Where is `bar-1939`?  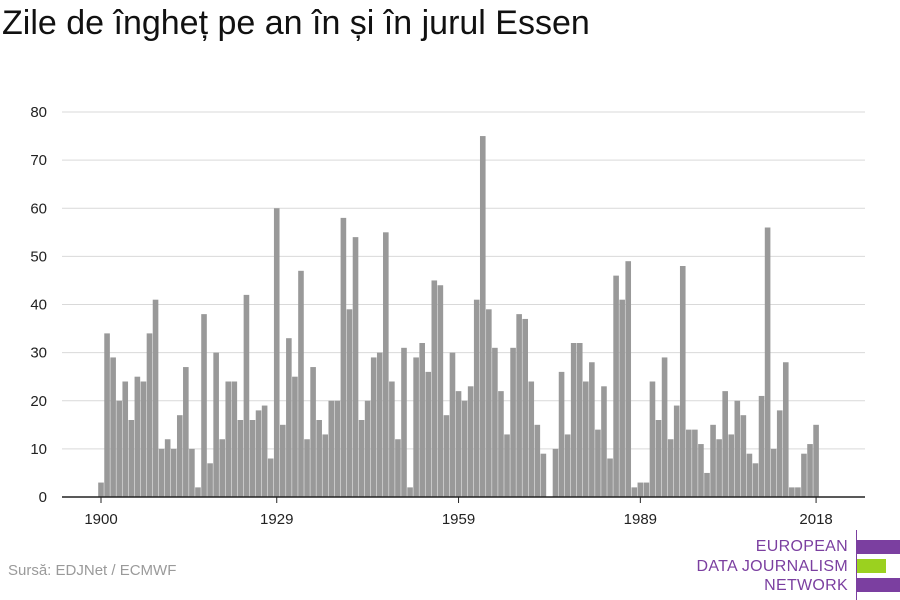
bar-1939 is located at coordinates (337, 448).